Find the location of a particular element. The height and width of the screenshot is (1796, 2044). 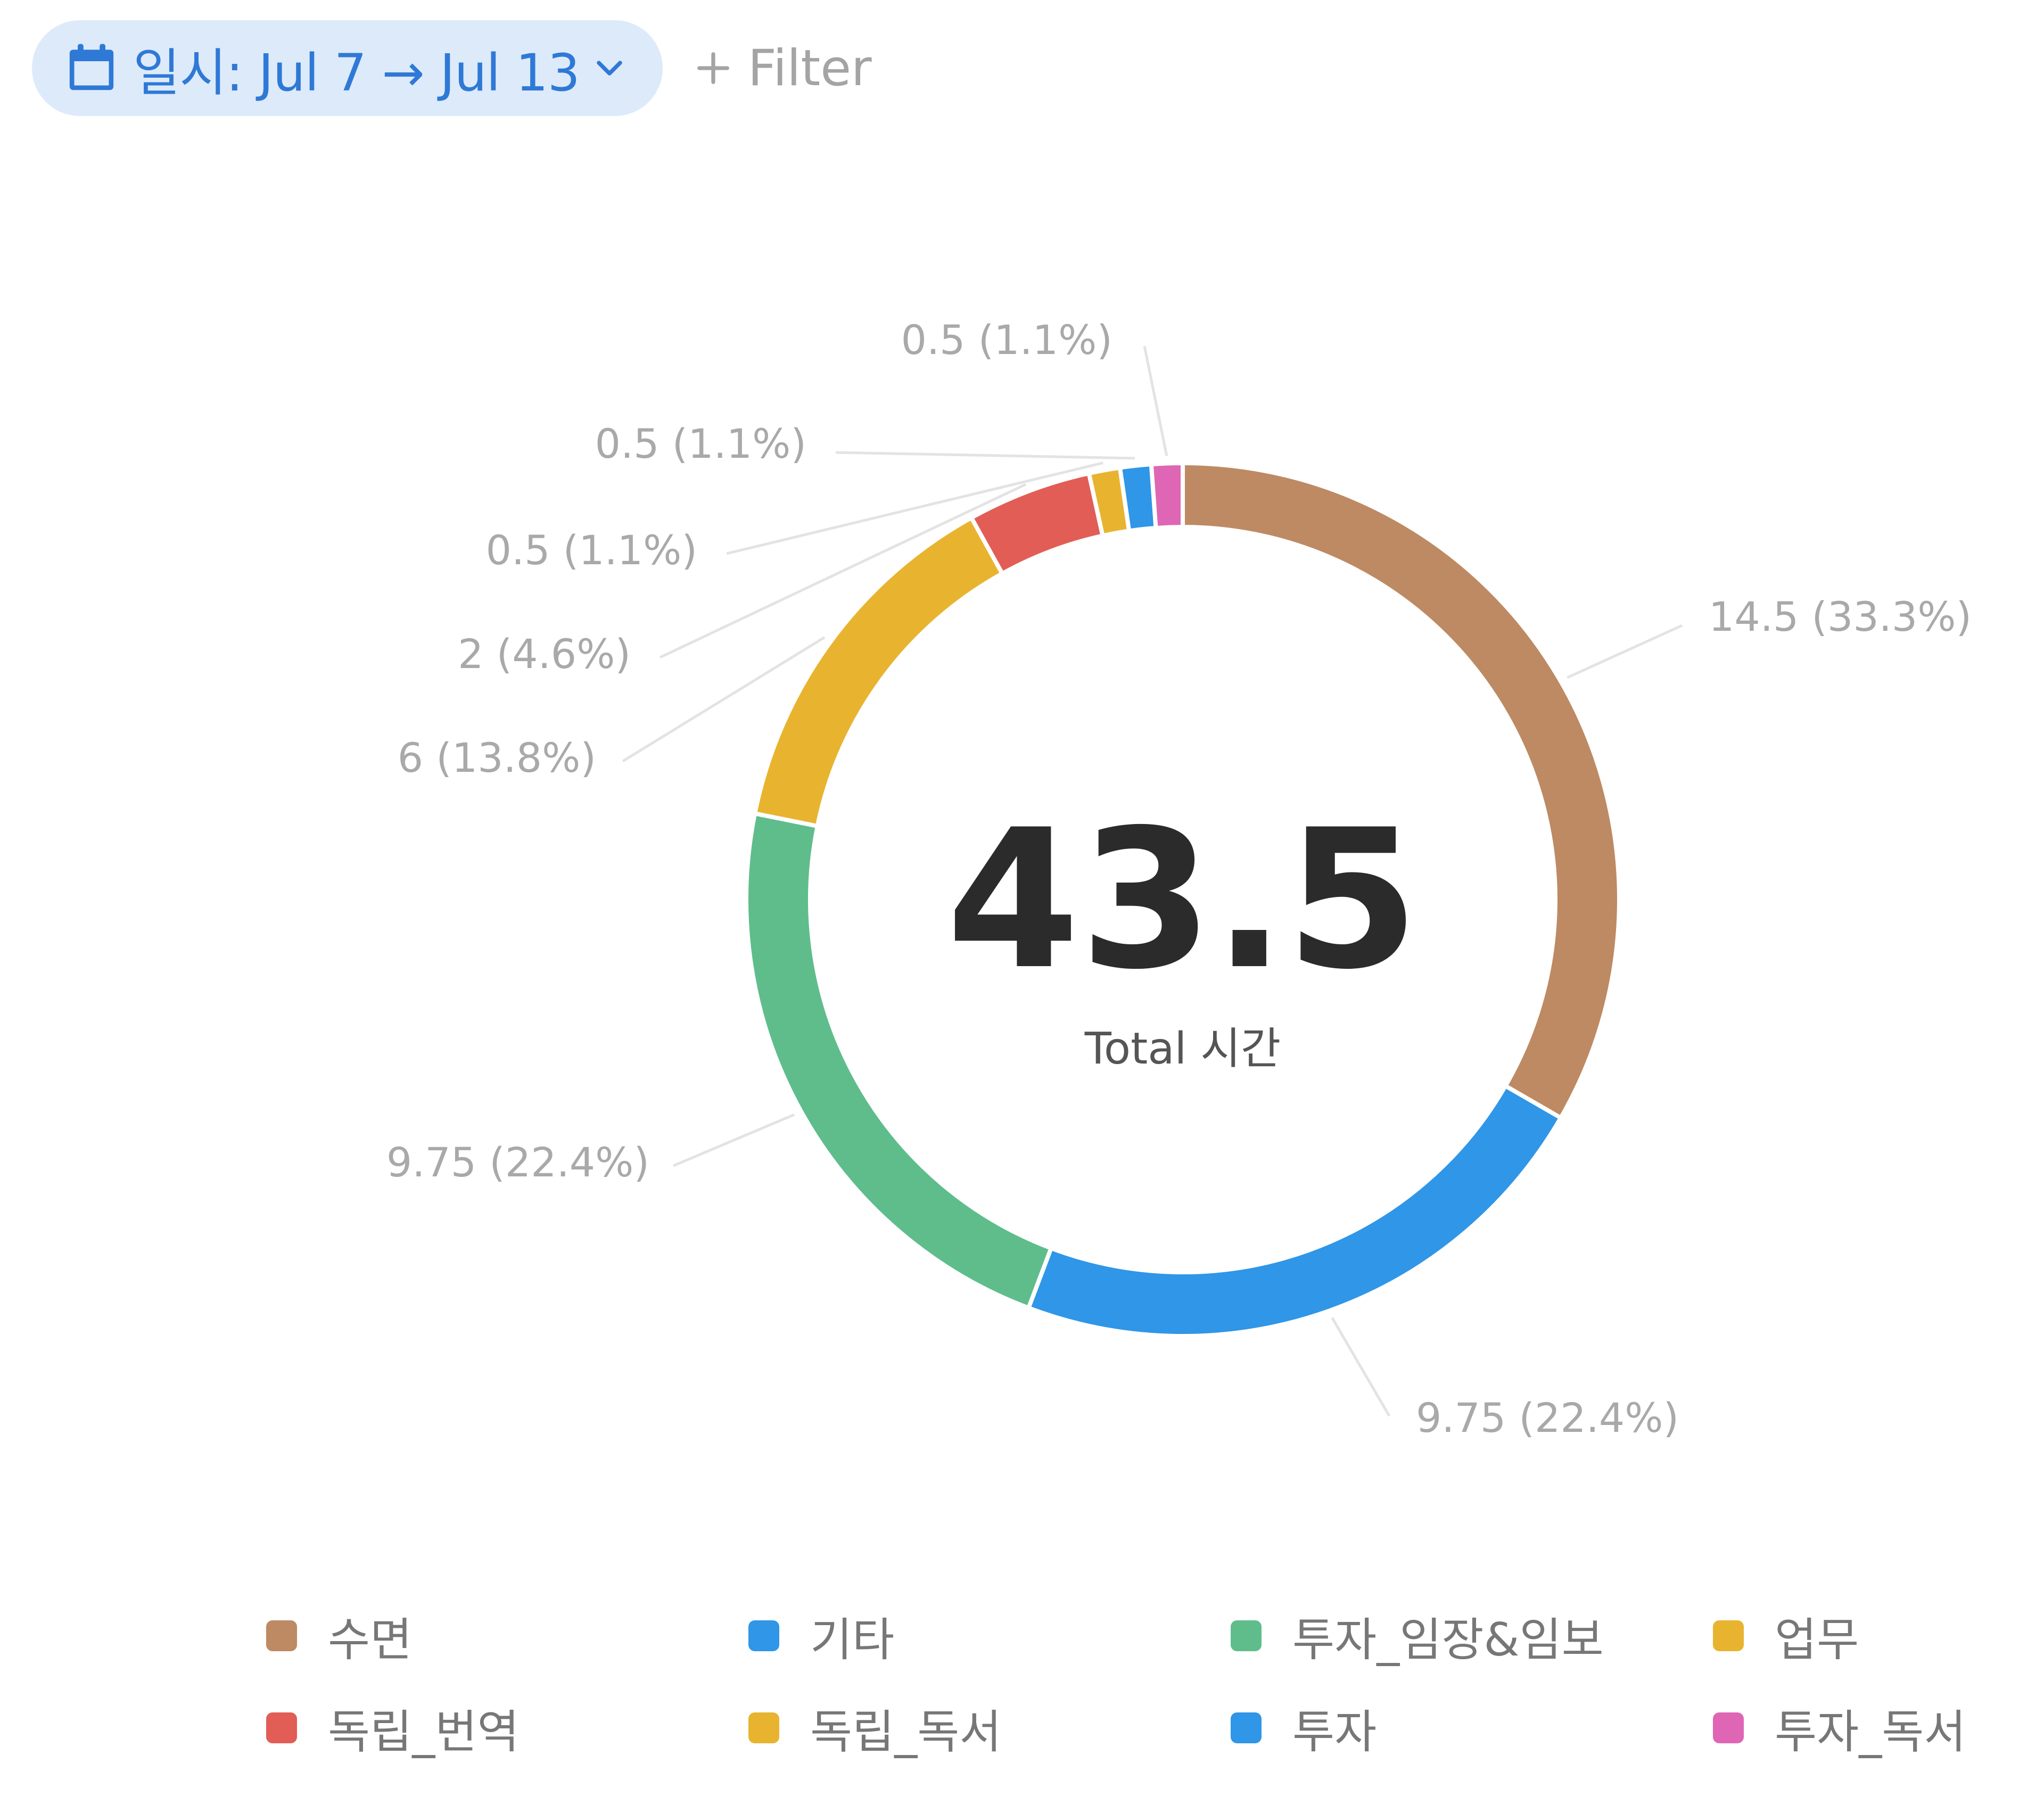

legend-item: 투자_임장&임보 is located at coordinates (1472, 1635).